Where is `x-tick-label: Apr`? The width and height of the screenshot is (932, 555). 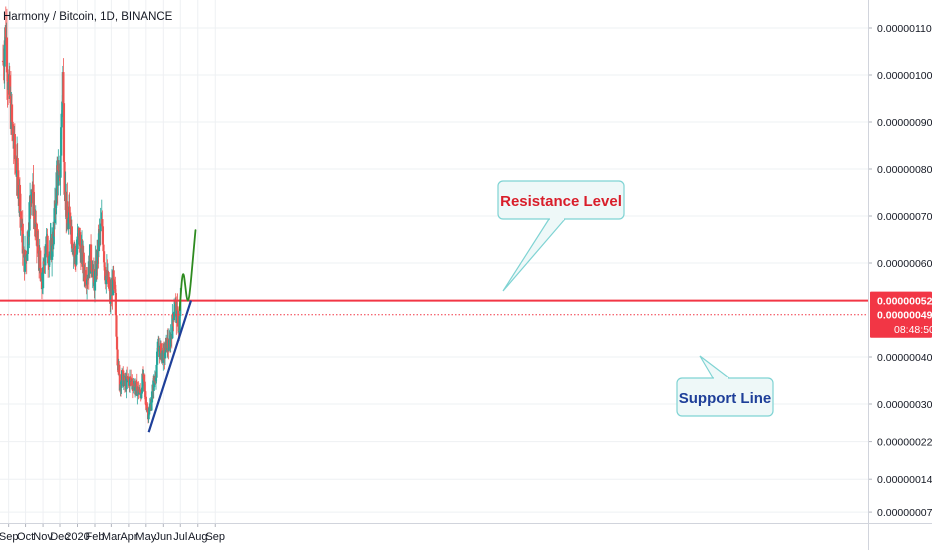 x-tick-label: Apr is located at coordinates (128, 537).